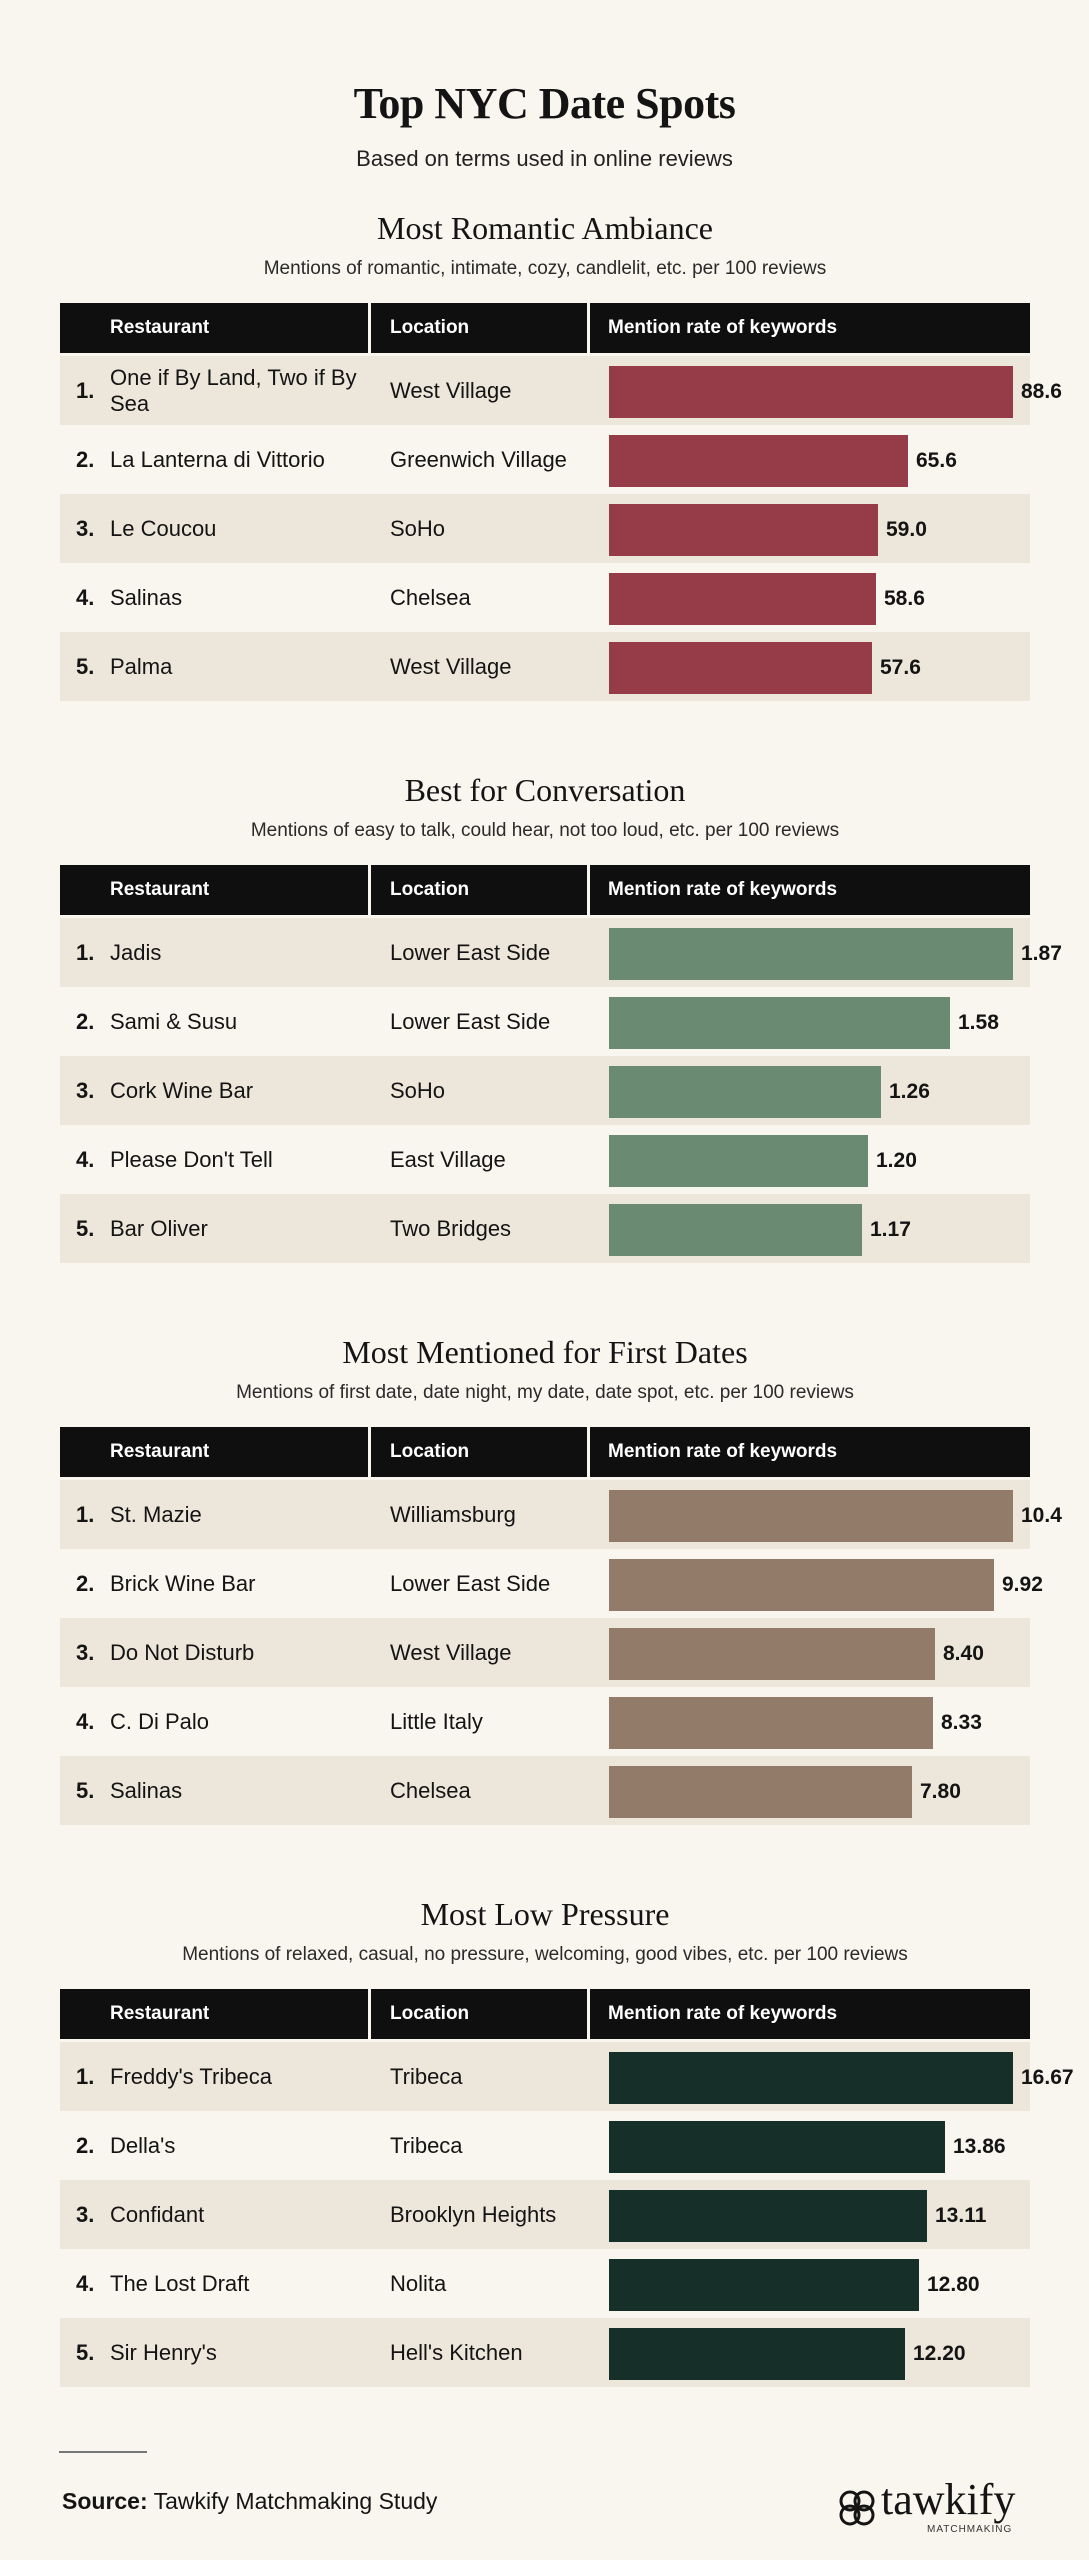 The width and height of the screenshot is (1089, 2560). Describe the element at coordinates (978, 1022) in the screenshot. I see `bar-value-label: 1.58` at that location.